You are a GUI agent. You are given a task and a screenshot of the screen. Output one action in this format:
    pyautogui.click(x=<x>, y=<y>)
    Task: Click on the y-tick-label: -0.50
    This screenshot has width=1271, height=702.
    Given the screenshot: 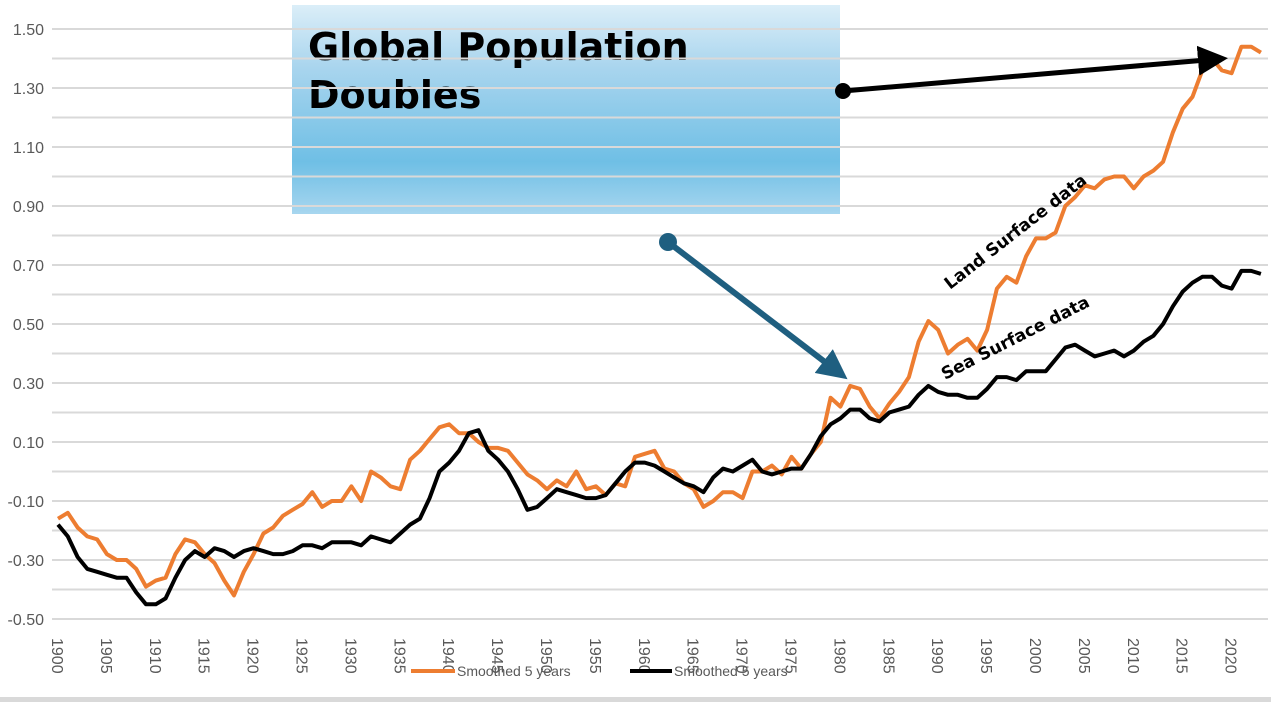 What is the action you would take?
    pyautogui.click(x=26, y=620)
    